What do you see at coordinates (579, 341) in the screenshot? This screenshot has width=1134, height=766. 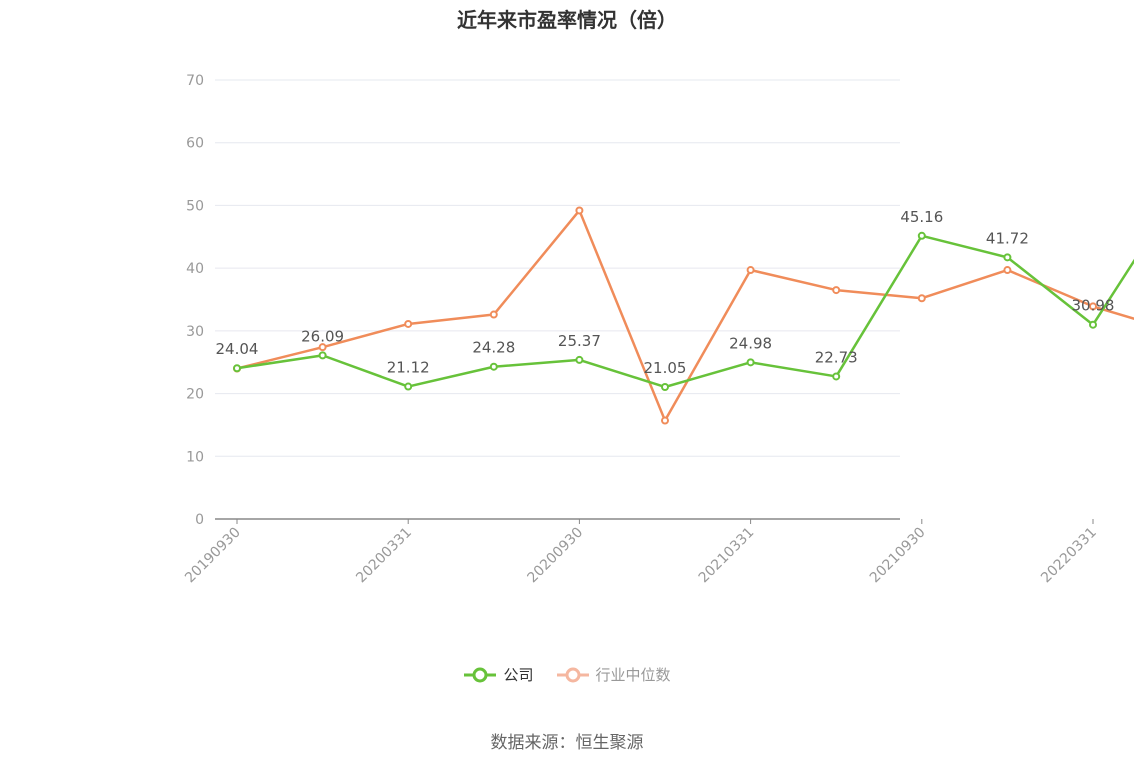 I see `data-label: 25.37` at bounding box center [579, 341].